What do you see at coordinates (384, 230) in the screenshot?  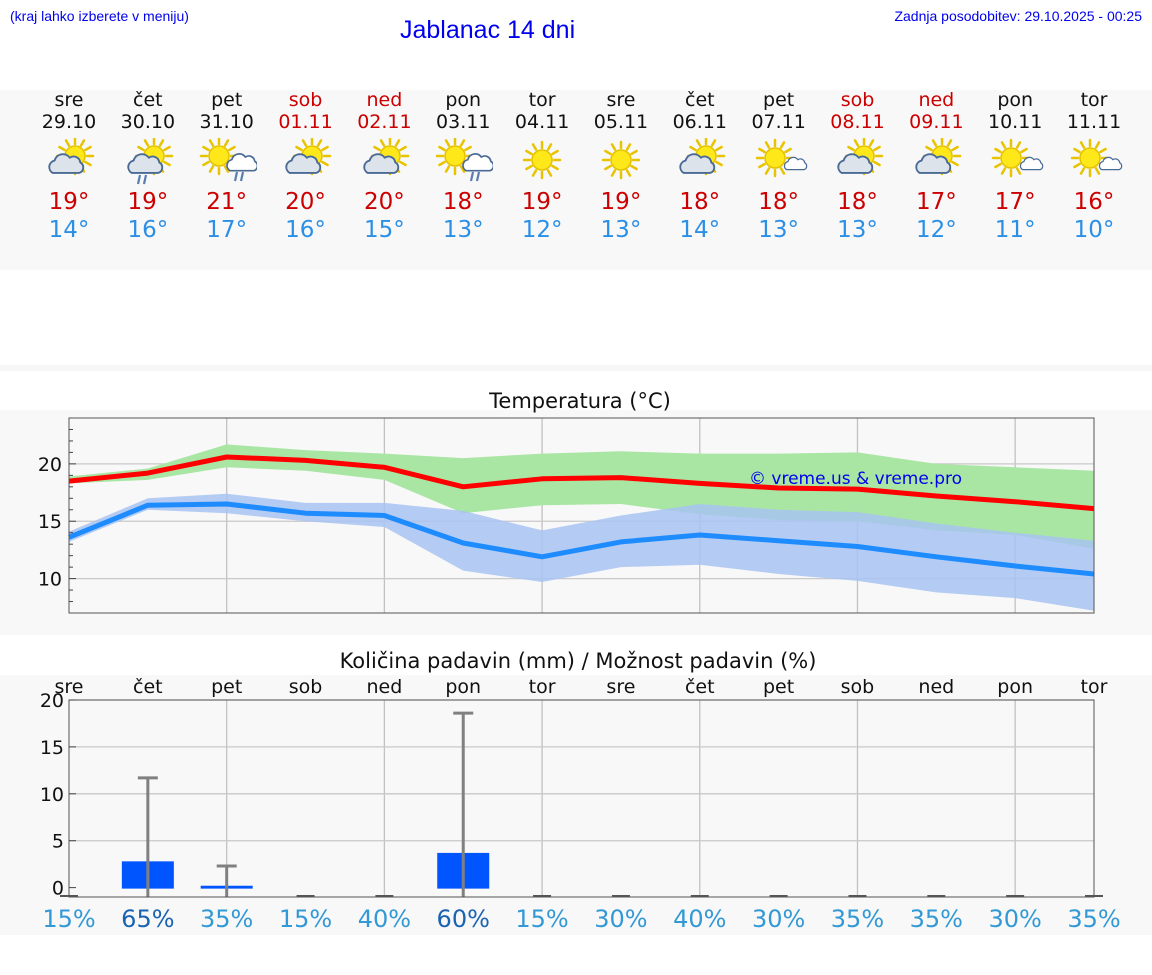 I see `min-temperature: 15°` at bounding box center [384, 230].